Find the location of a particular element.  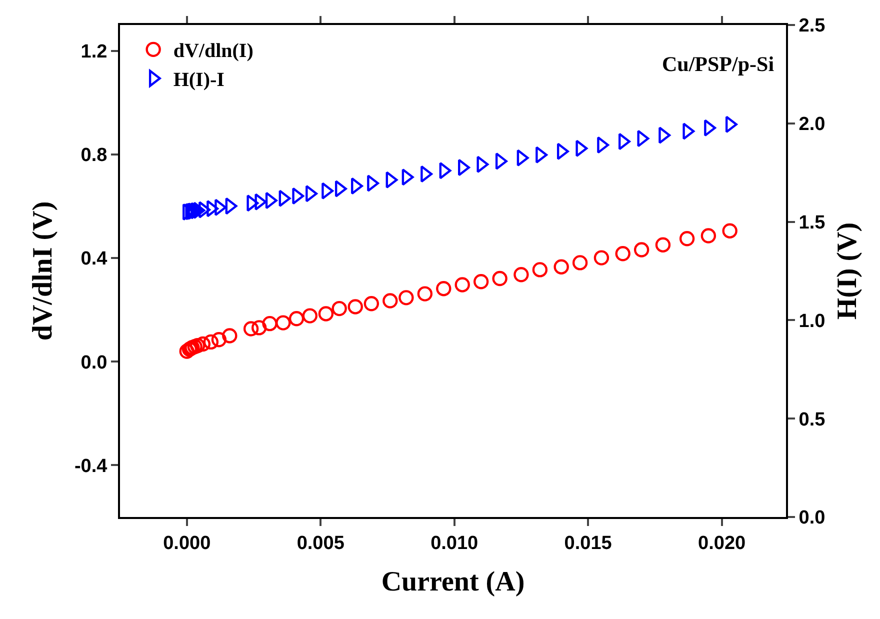

x-tick-label: 0.005 is located at coordinates (320, 543).